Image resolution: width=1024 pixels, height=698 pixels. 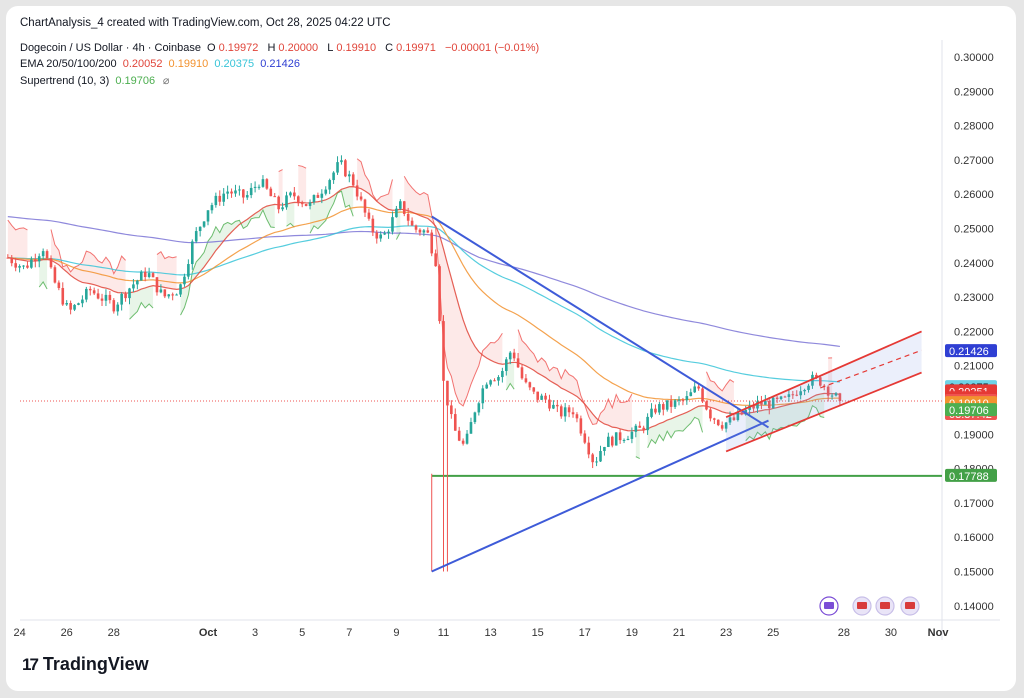 What do you see at coordinates (166, 81) in the screenshot?
I see `visibility-icon: ⌀` at bounding box center [166, 81].